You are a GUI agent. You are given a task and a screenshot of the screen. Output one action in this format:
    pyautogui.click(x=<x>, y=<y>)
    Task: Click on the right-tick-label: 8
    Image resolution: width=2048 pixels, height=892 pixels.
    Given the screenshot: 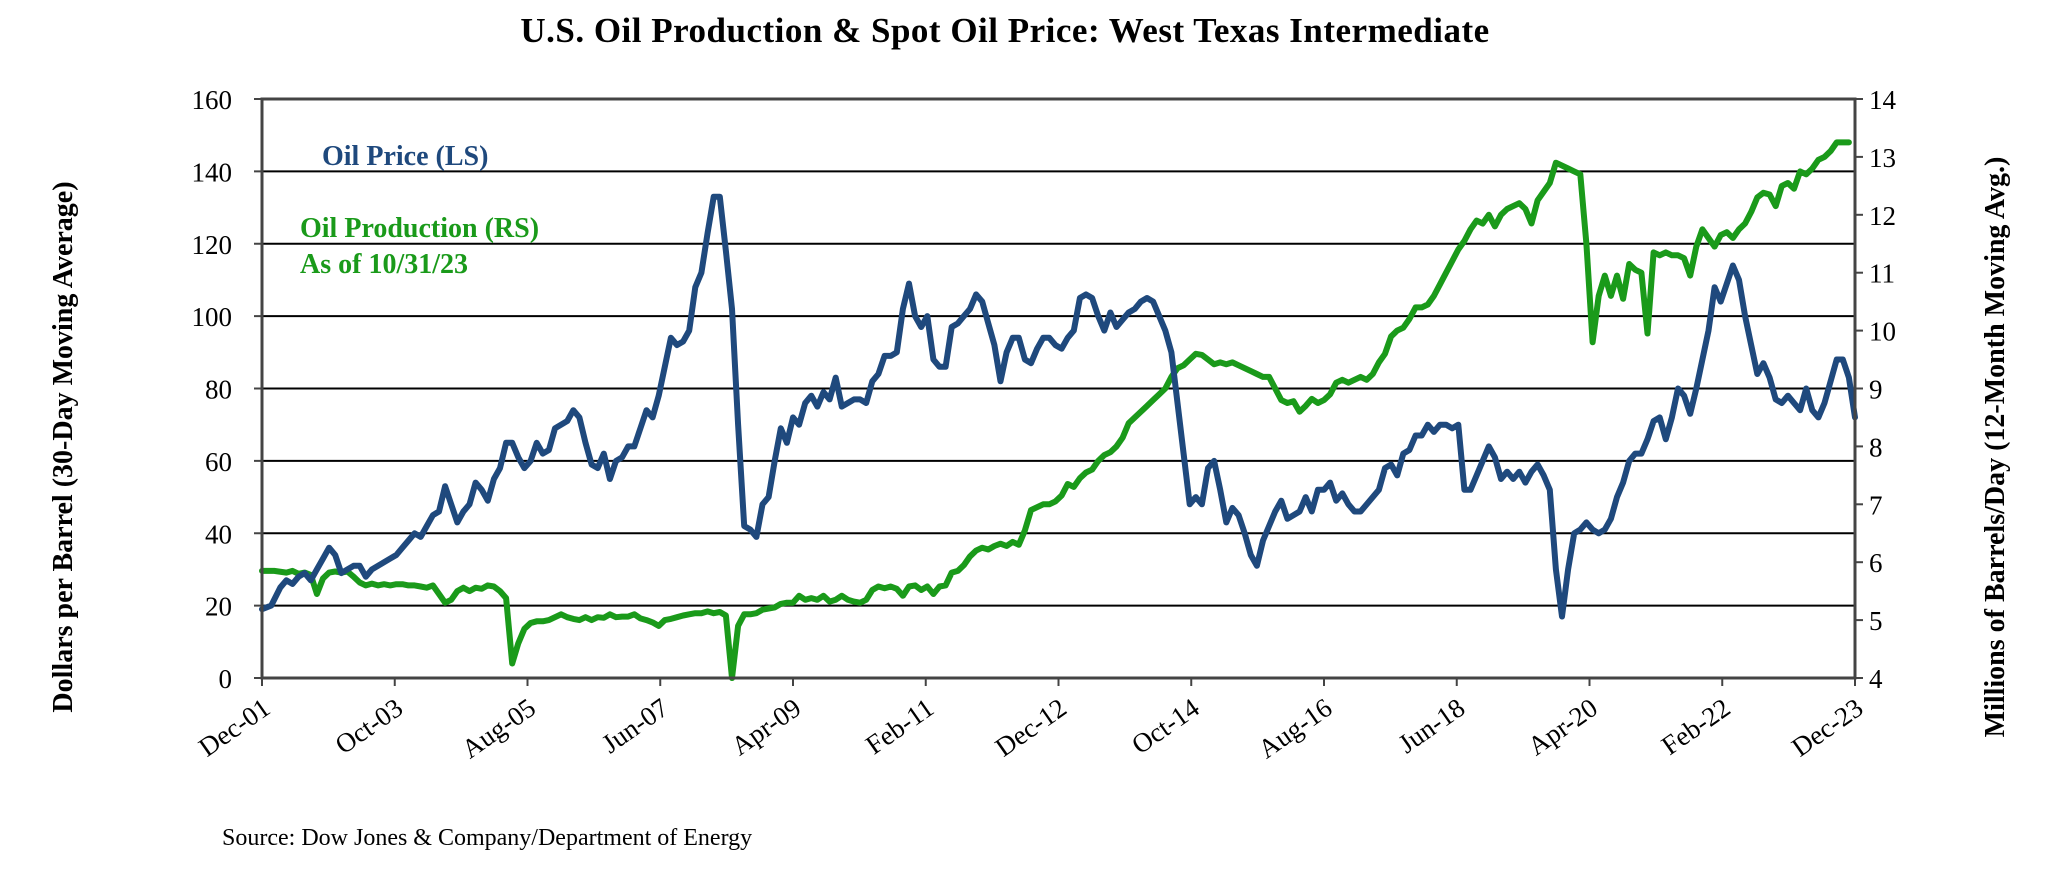 What is the action you would take?
    pyautogui.click(x=1876, y=447)
    